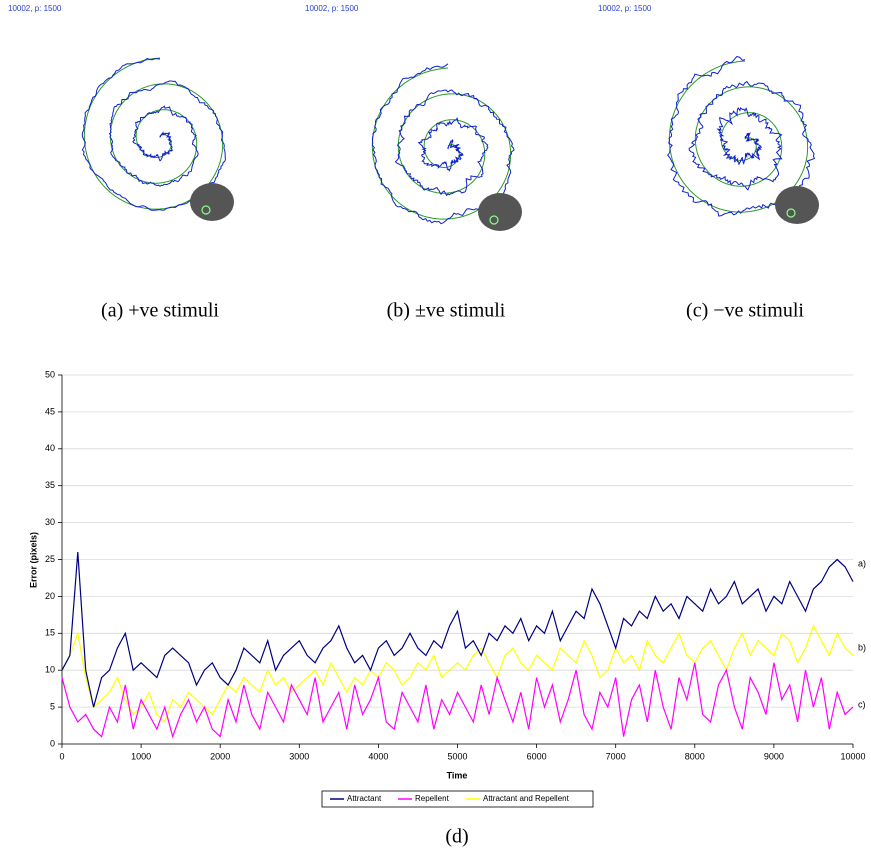 The width and height of the screenshot is (871, 863). Describe the element at coordinates (50, 485) in the screenshot. I see `y-tick-label: 35` at that location.